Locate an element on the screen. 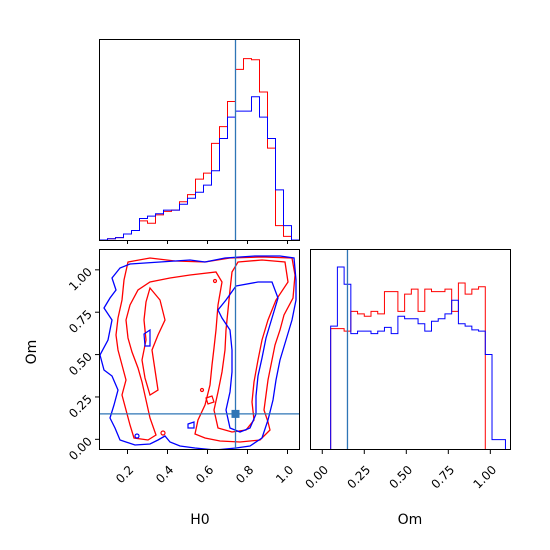  om-histogram-ticks: 0.00 0.25 0.50 0.75 1.00 is located at coordinates (400, 470).